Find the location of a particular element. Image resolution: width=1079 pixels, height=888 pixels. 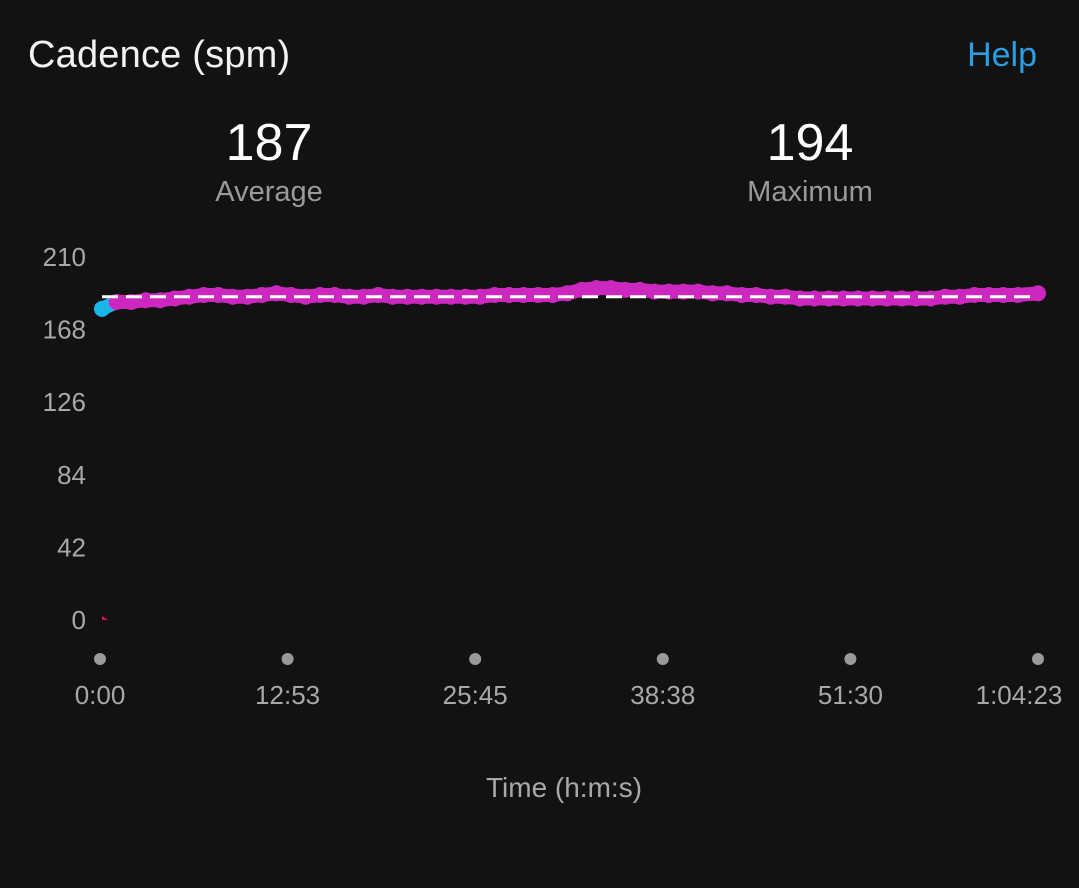

average-label: Average is located at coordinates (269, 192).